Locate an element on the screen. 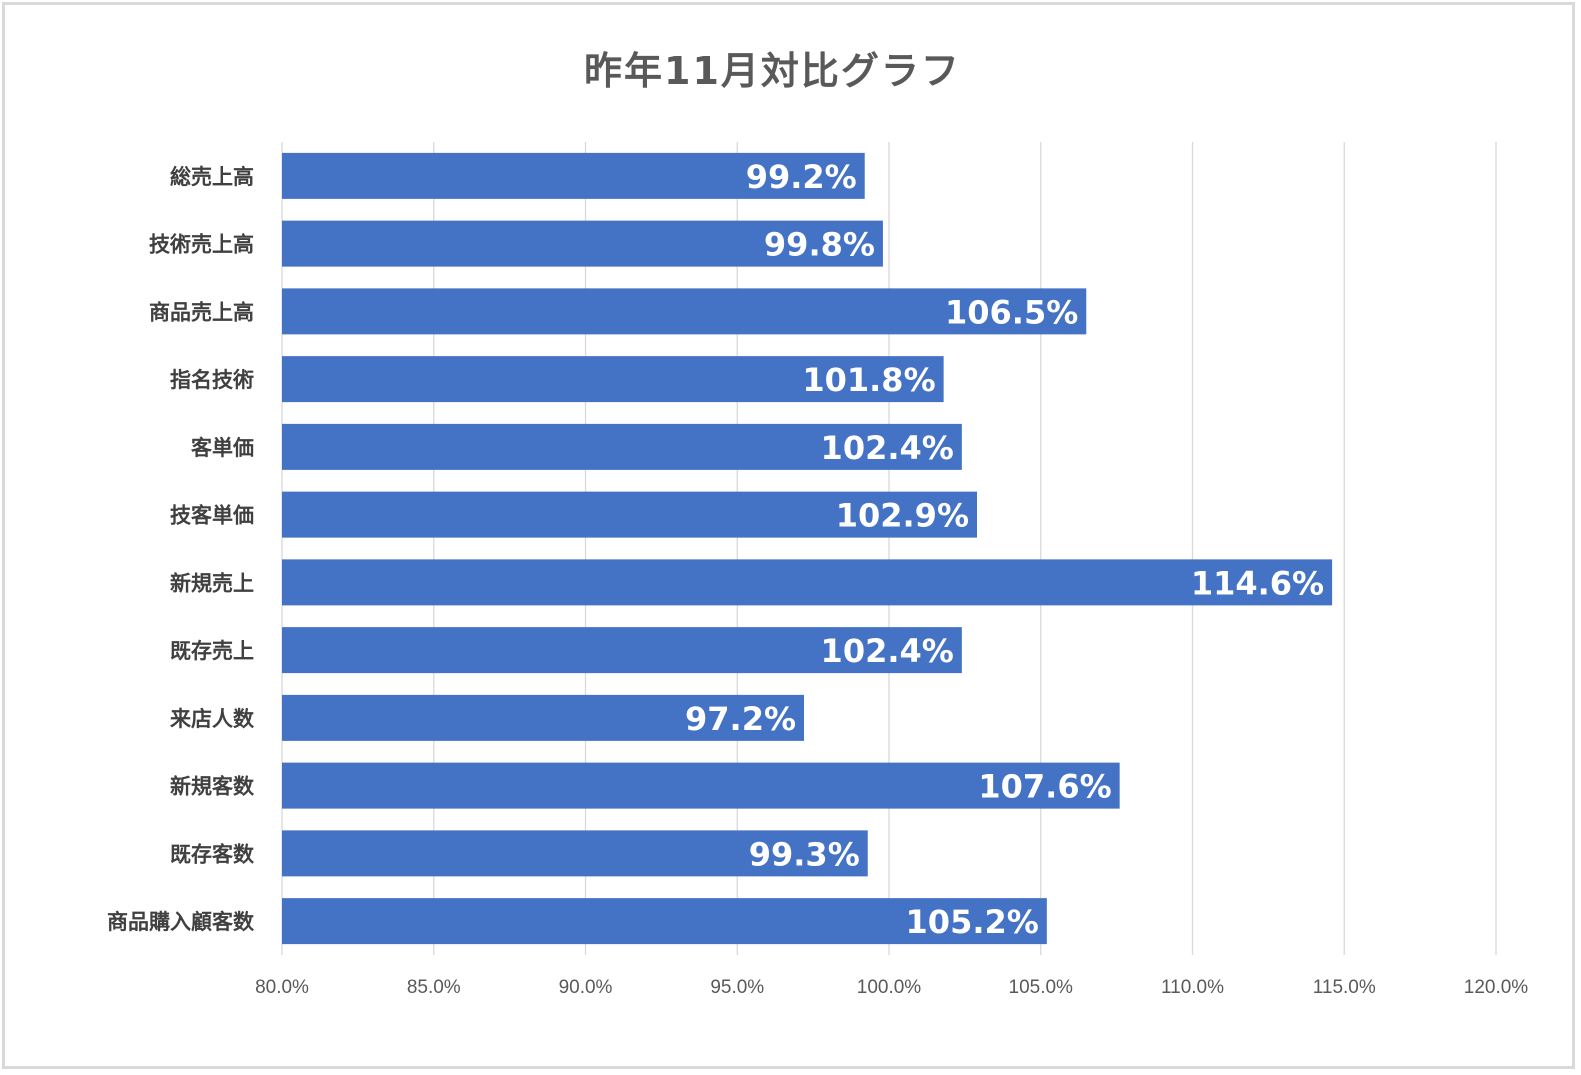 Image resolution: width=1581 pixels, height=1075 pixels. category-label: 技客単価 is located at coordinates (212, 516).